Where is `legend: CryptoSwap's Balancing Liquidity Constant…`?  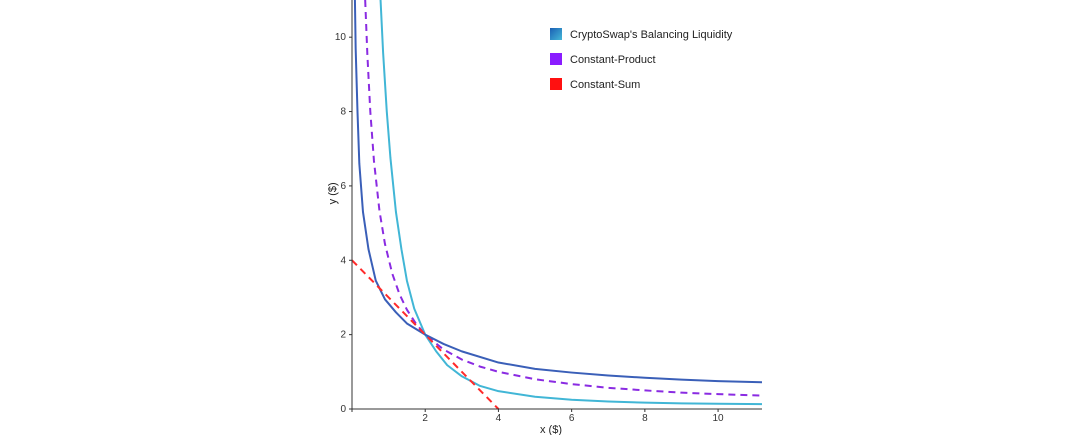 legend: CryptoSwap's Balancing Liquidity Constant… is located at coordinates (641, 59).